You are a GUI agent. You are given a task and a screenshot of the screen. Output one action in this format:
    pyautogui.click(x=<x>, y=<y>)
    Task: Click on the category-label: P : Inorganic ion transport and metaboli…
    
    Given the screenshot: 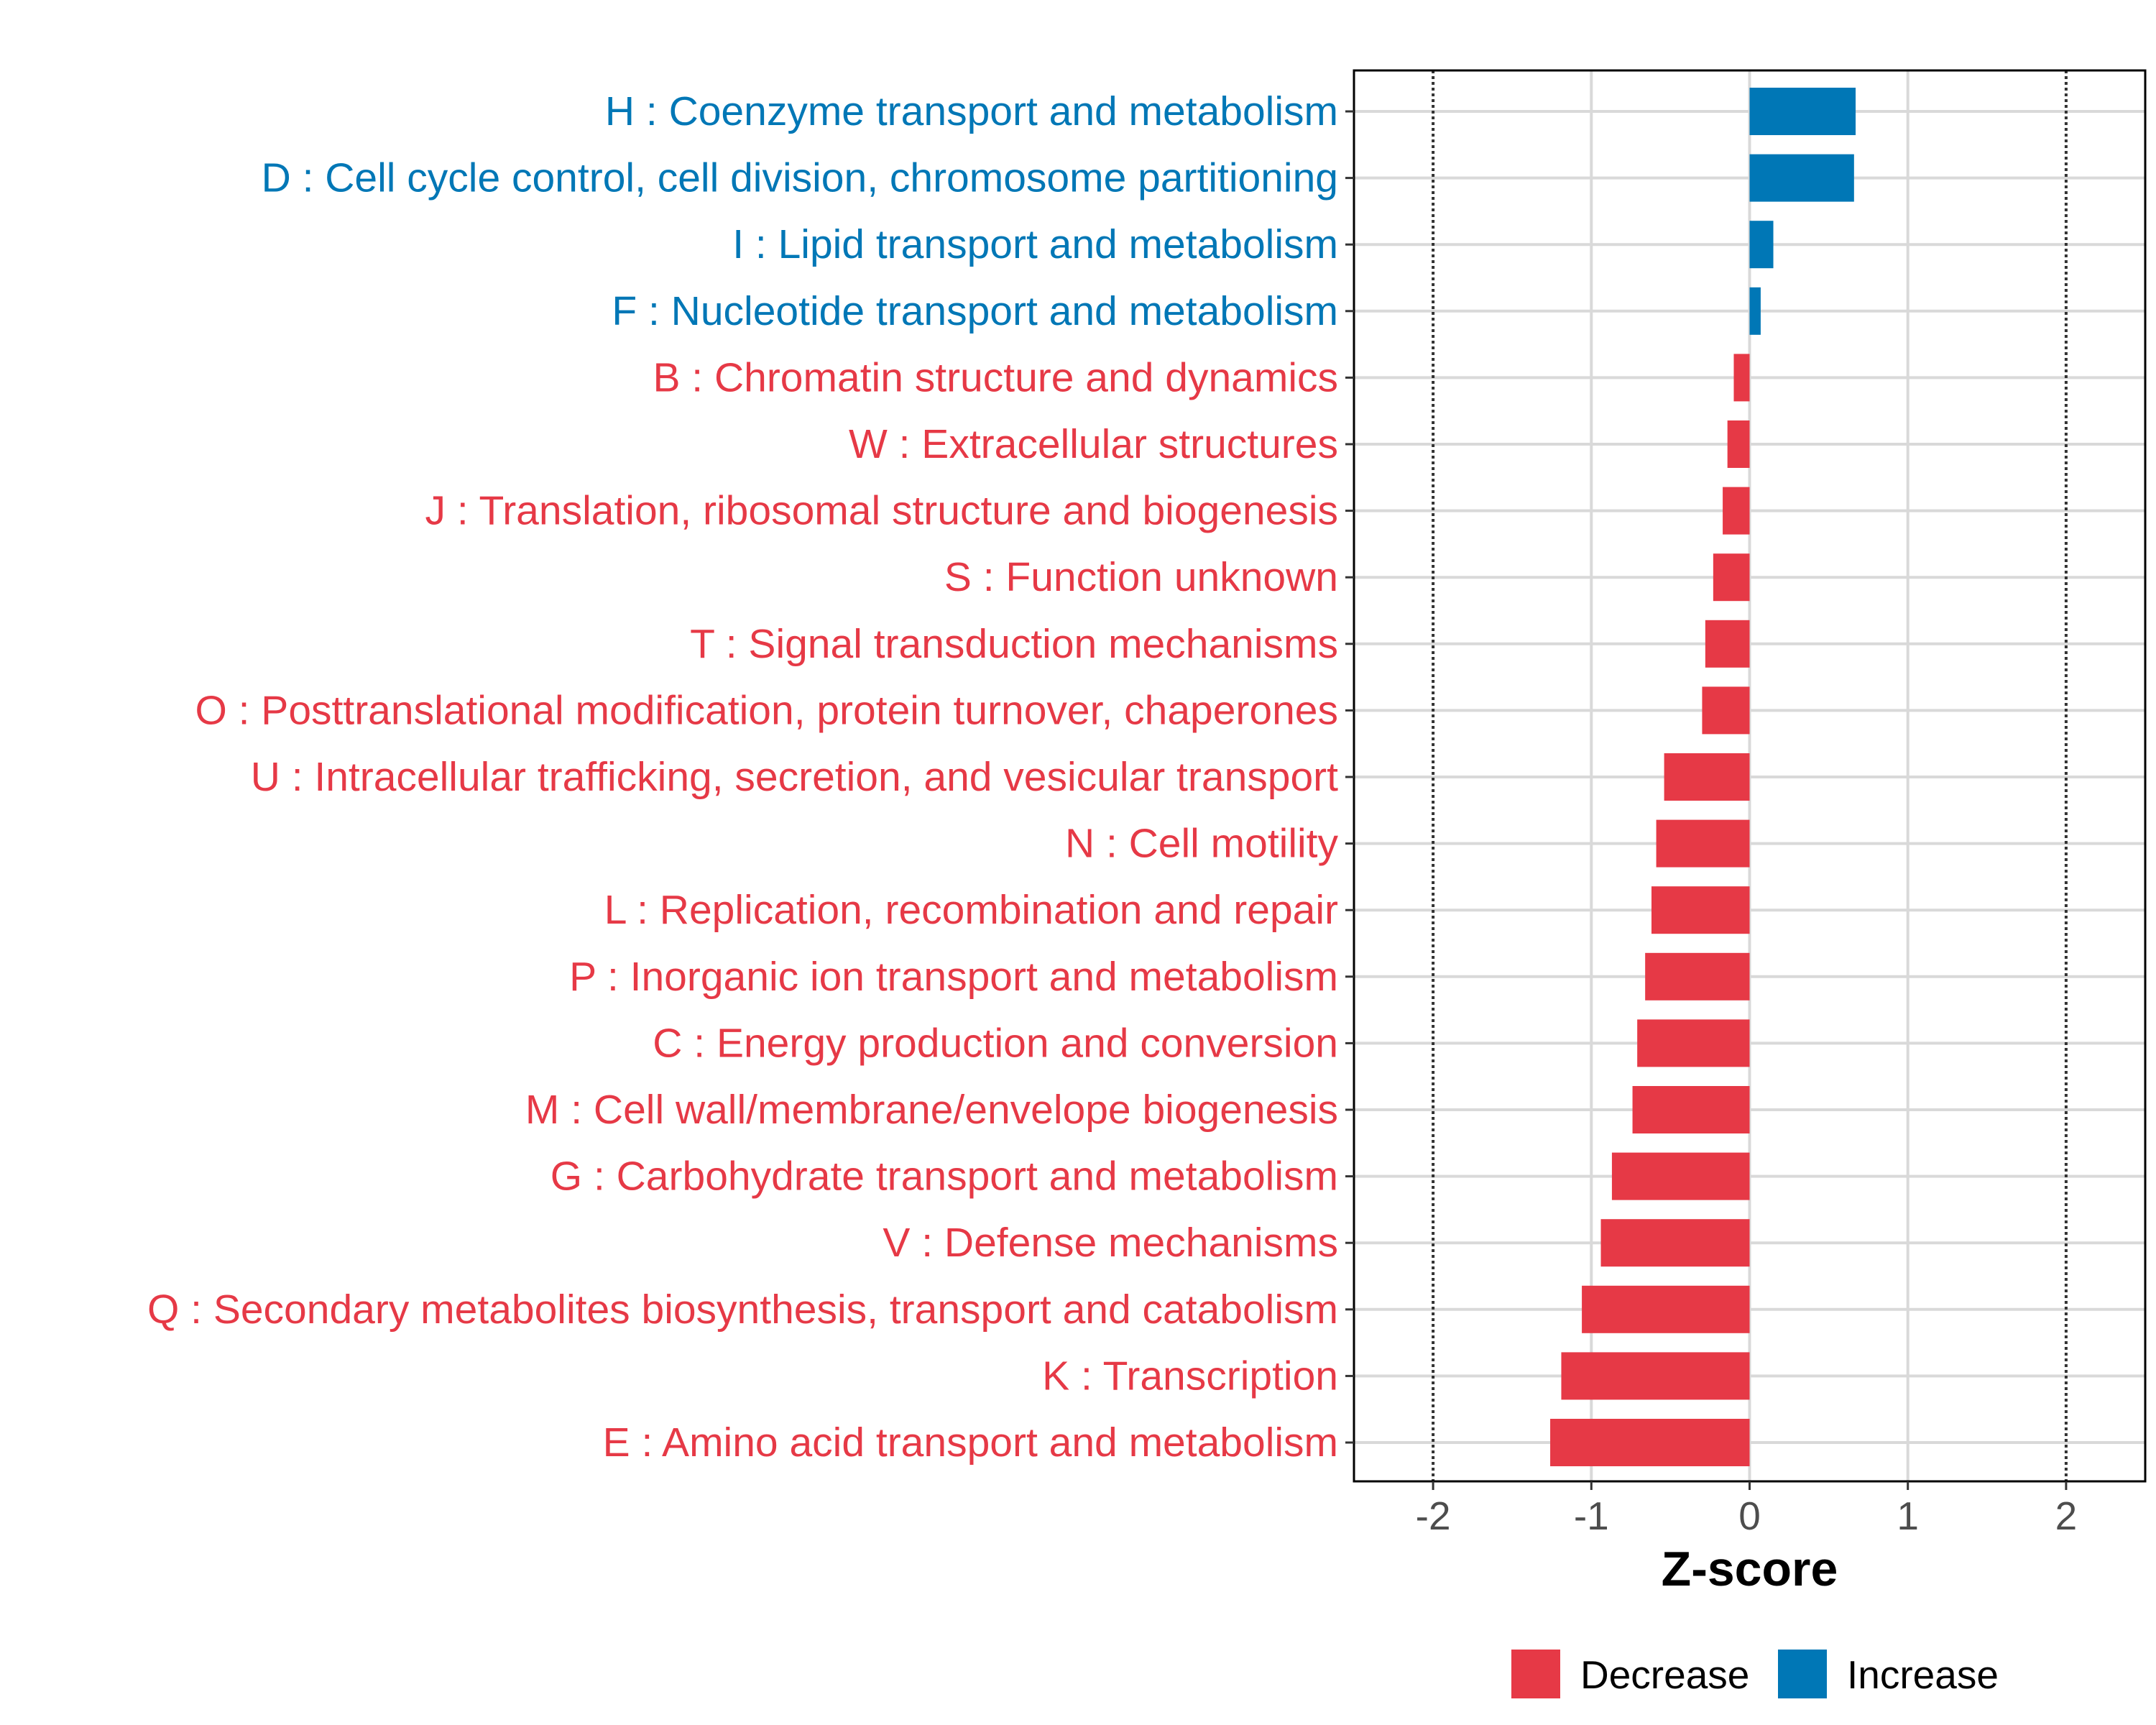 What is the action you would take?
    pyautogui.click(x=954, y=977)
    